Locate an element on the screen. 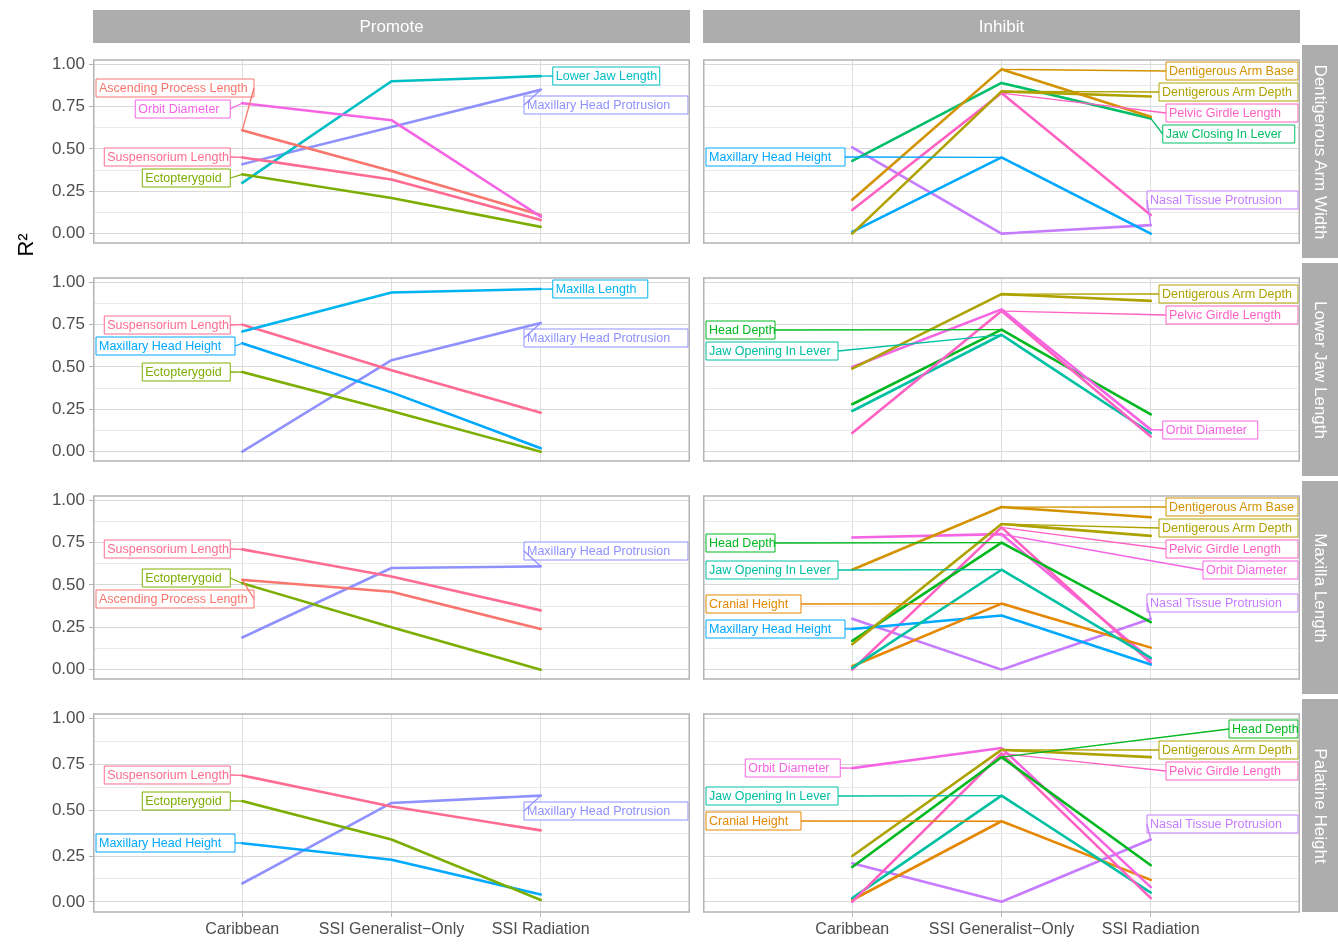 This screenshot has width=1338, height=951. annotation: Lower Jaw Length is located at coordinates (606, 76).